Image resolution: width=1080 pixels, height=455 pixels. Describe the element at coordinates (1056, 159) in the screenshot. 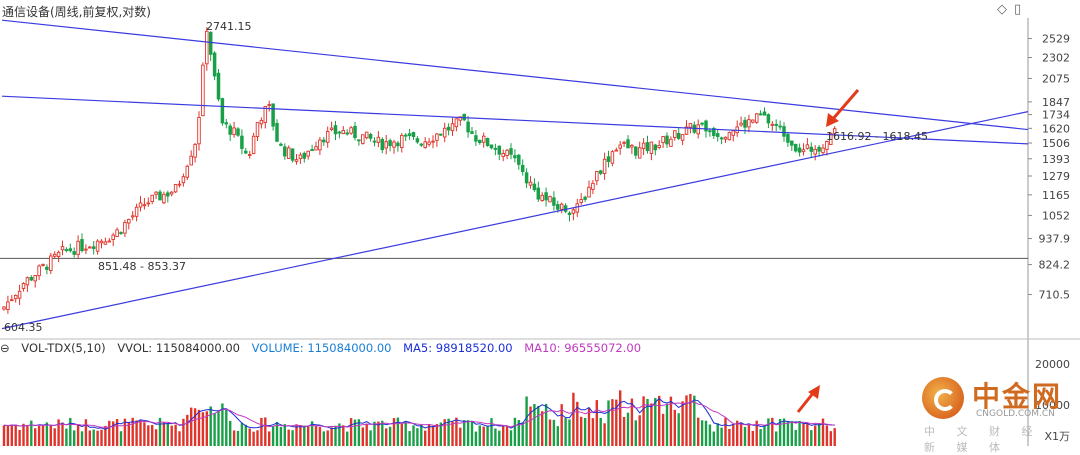

I see `y-tick-label: 1393` at that location.